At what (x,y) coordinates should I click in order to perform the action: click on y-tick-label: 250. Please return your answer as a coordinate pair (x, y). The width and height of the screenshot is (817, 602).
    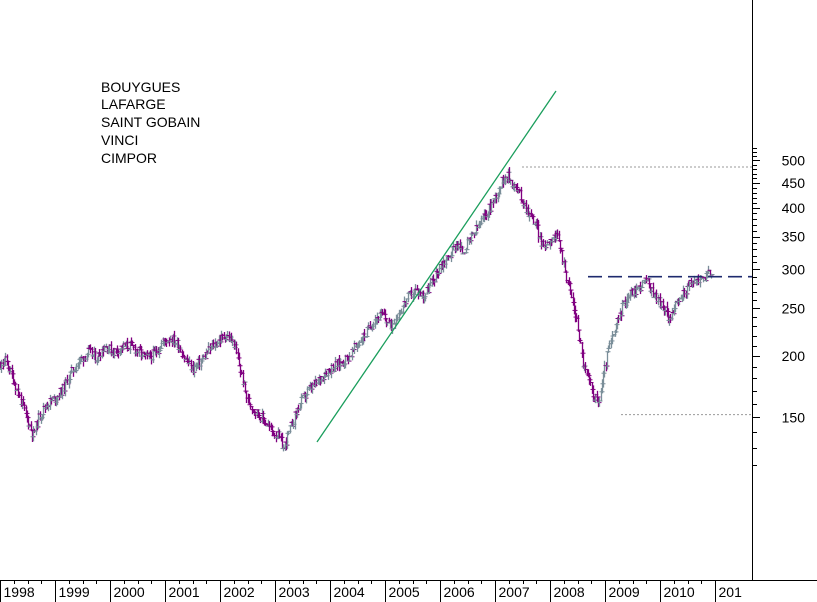
    Looking at the image, I should click on (794, 308).